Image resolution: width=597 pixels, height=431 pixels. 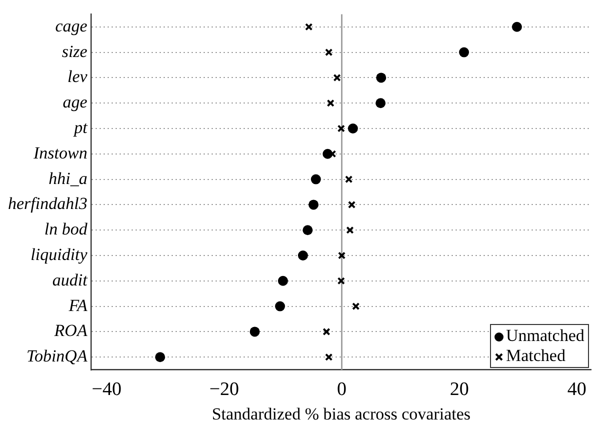 What do you see at coordinates (224, 389) in the screenshot?
I see `x-tick-label: −20` at bounding box center [224, 389].